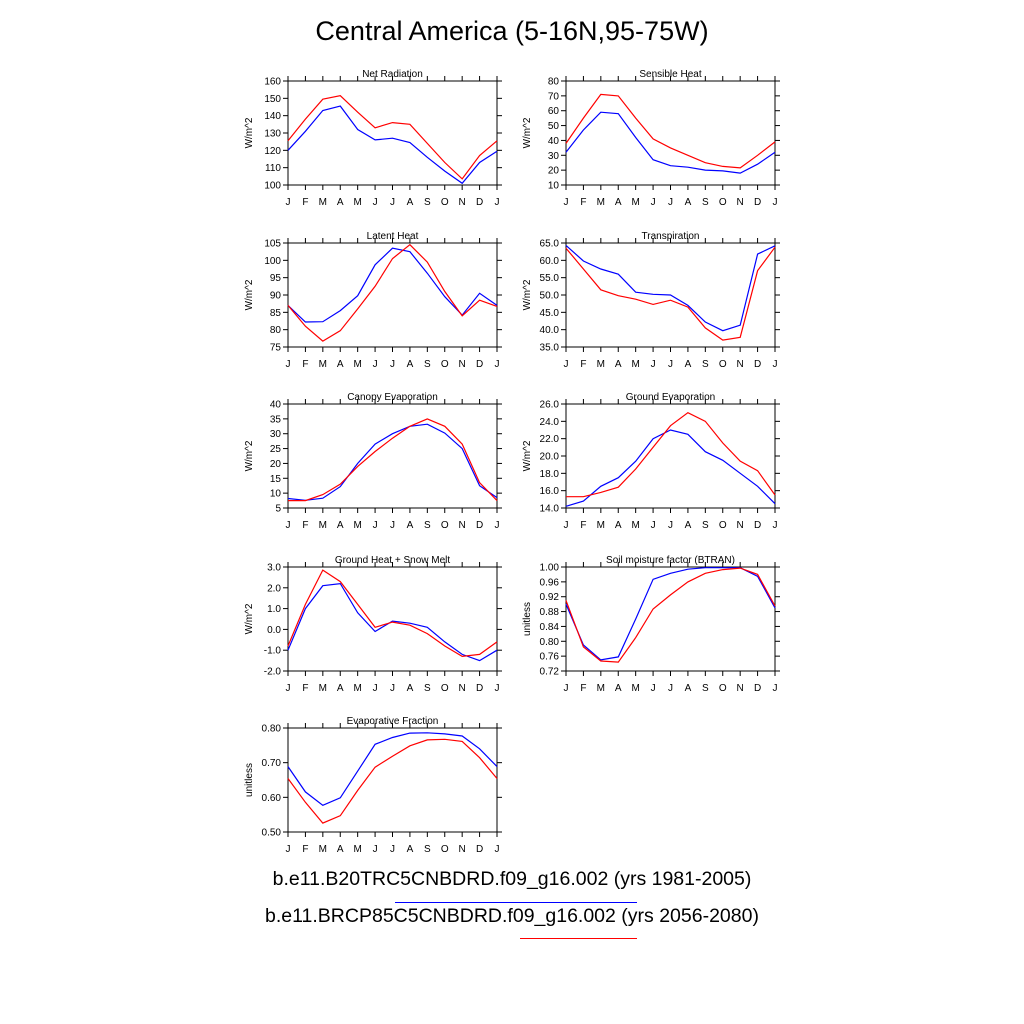 This screenshot has width=1024, height=1024. I want to click on y-tick-label: 20, so click(276, 464).